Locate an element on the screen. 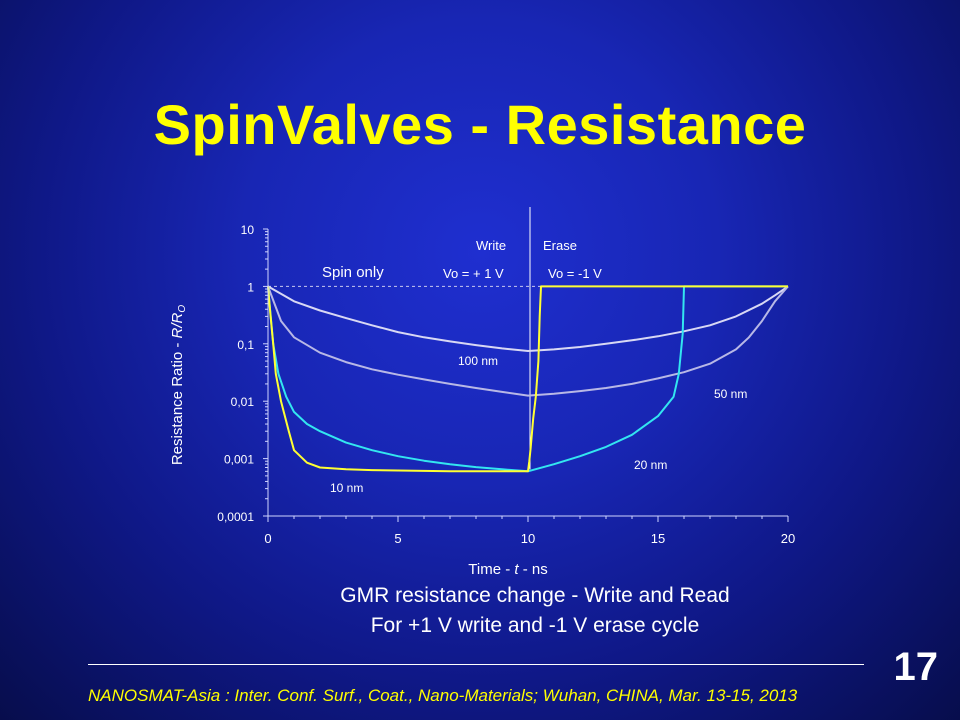  y-tick-label: 0,0001 is located at coordinates (235, 517).